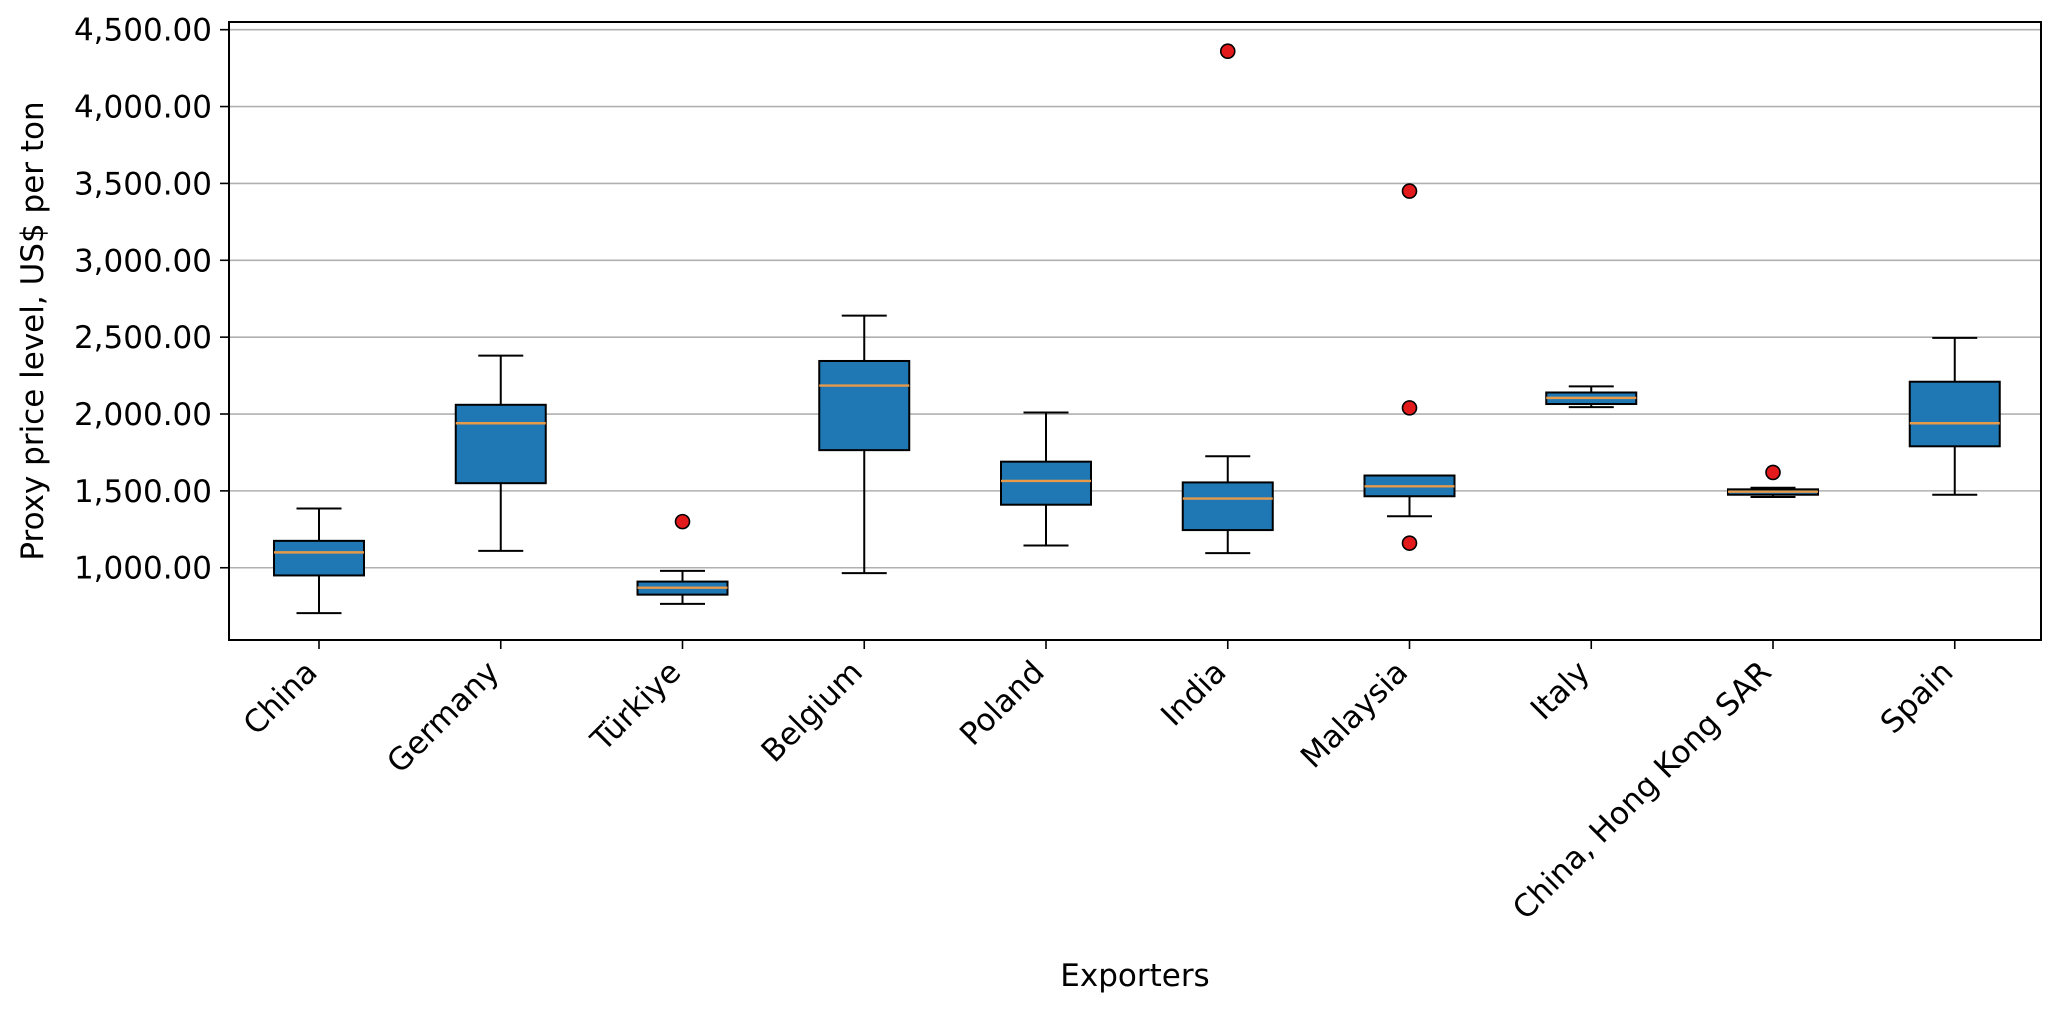 This screenshot has width=2061, height=1012. I want to click on y-tick-label: 4,500.00, so click(143, 31).